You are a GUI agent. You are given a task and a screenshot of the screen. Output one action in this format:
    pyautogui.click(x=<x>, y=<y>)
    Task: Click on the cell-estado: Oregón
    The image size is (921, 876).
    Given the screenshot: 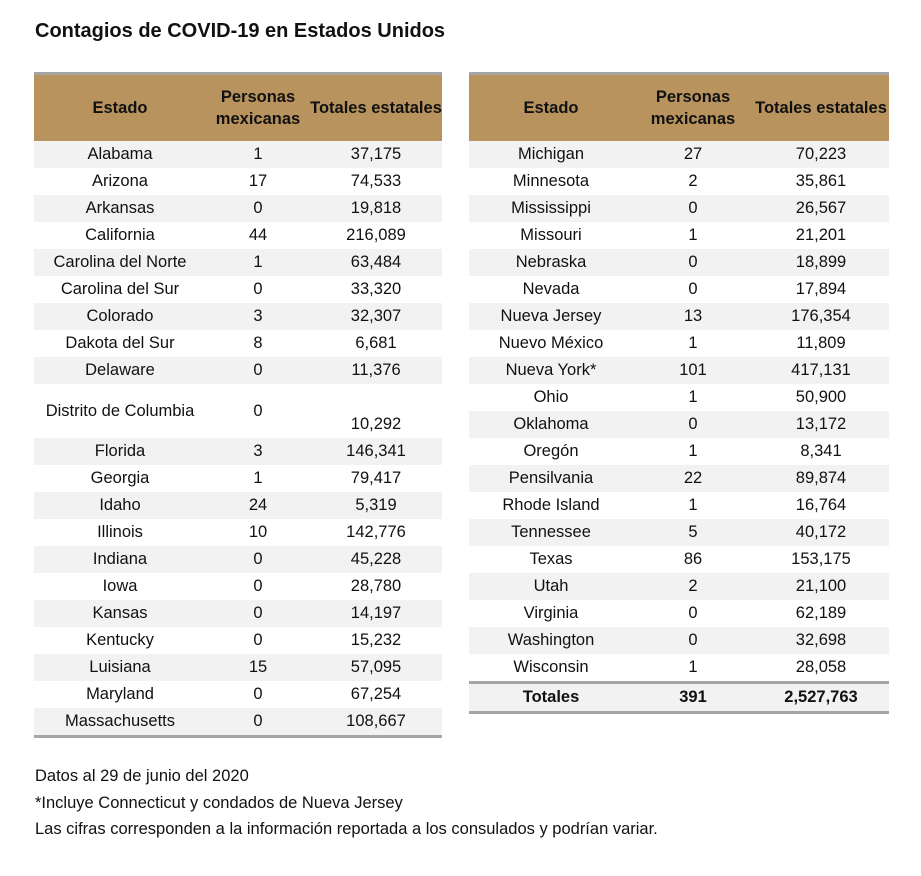 What is the action you would take?
    pyautogui.click(x=551, y=451)
    